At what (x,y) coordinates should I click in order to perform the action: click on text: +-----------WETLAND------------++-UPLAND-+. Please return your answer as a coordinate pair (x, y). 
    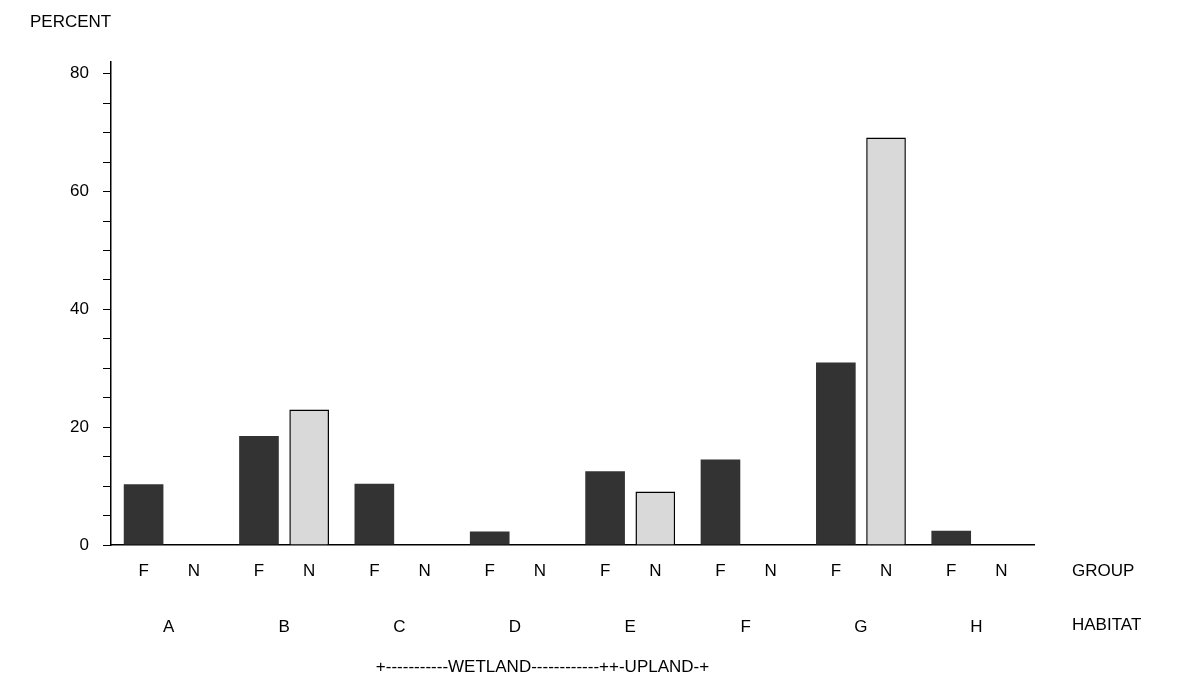
    Looking at the image, I should click on (542, 666).